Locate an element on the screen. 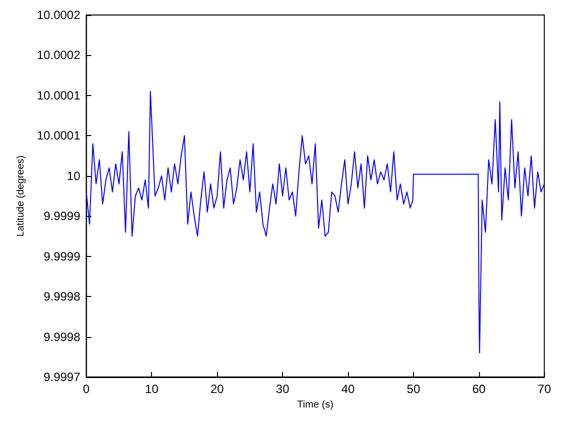 The width and height of the screenshot is (562, 427). x-tick-label: 50 is located at coordinates (413, 389).